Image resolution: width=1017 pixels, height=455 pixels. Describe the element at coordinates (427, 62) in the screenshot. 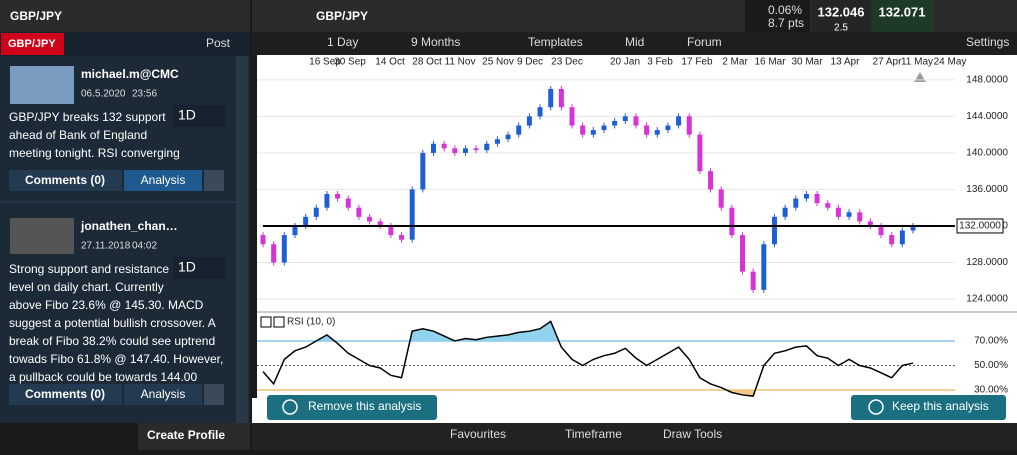

I see `x-tick-label: 28 Oct` at that location.